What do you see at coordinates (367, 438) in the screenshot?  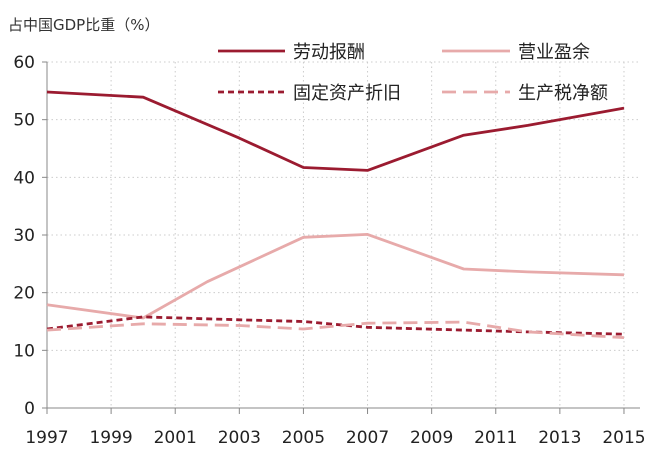 I see `x-tick-label: 2007` at bounding box center [367, 438].